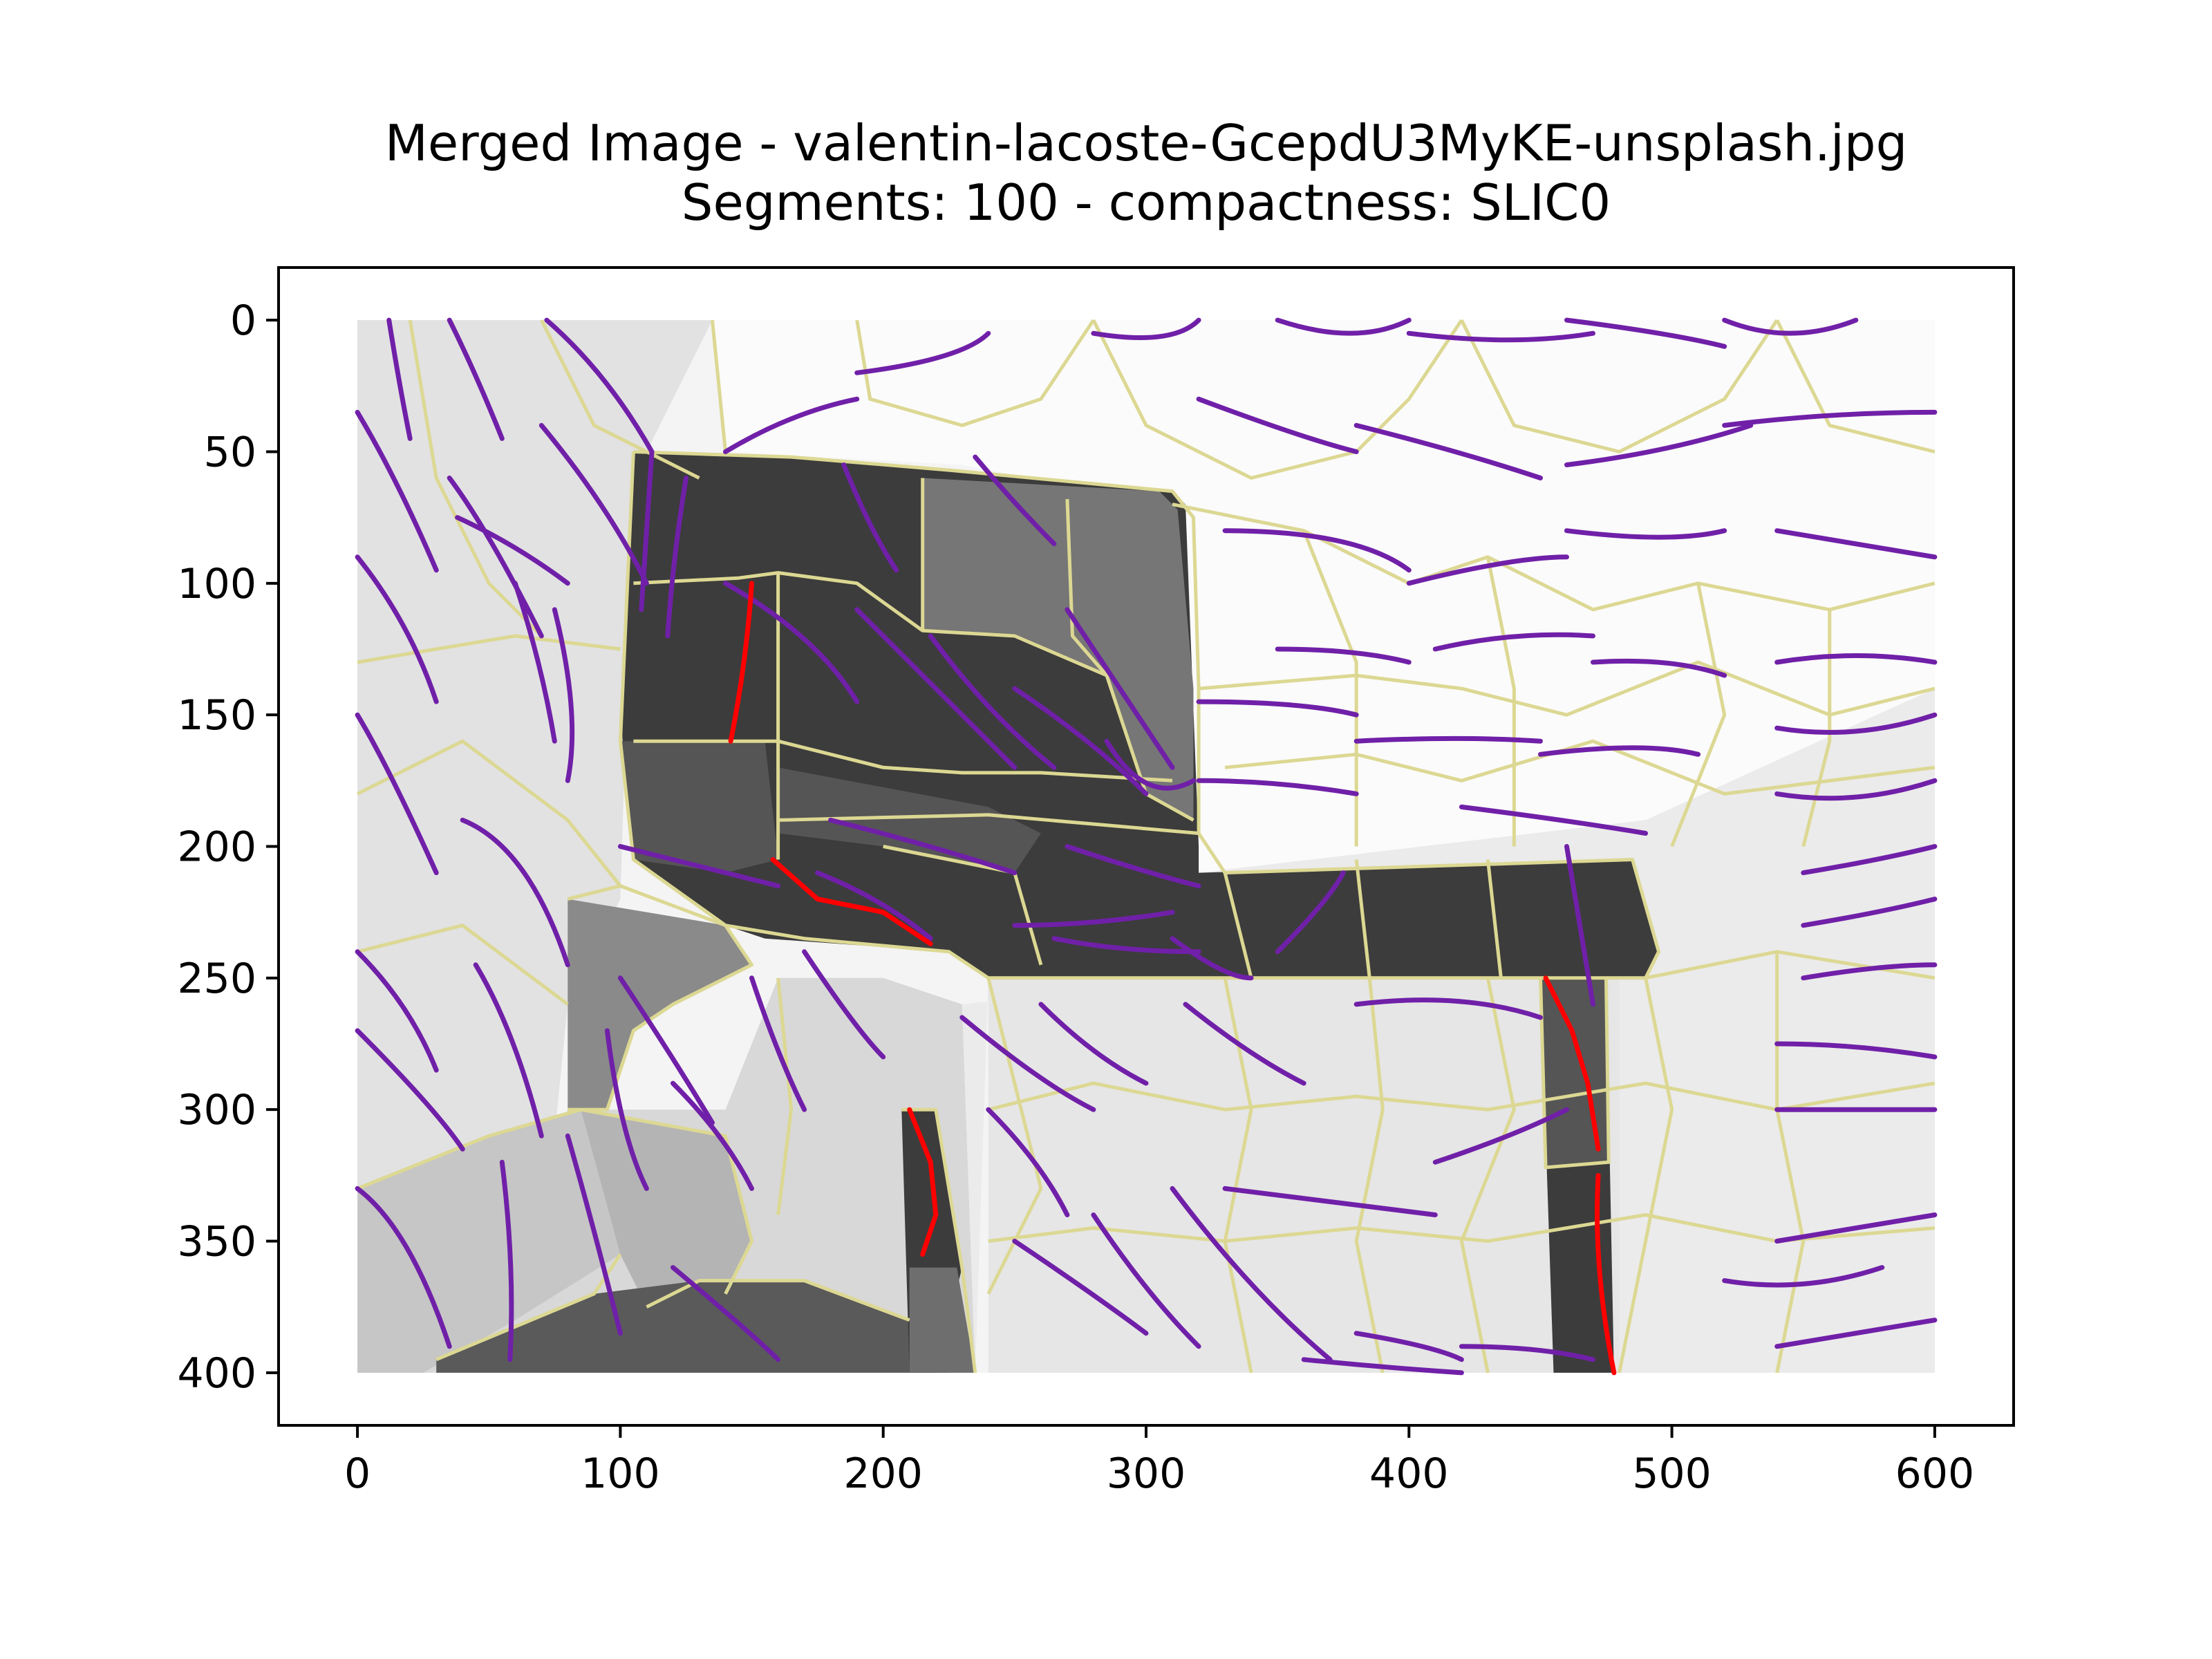  I want to click on y-tick-label: 350, so click(216, 1242).